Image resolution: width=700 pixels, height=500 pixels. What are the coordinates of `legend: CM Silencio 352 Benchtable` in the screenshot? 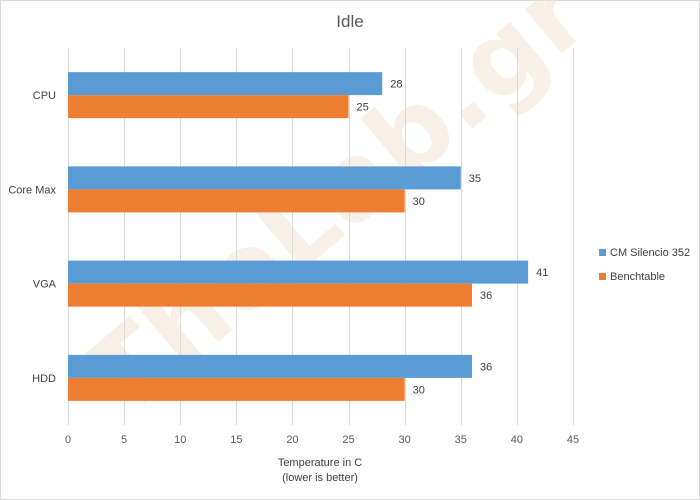 It's located at (644, 265).